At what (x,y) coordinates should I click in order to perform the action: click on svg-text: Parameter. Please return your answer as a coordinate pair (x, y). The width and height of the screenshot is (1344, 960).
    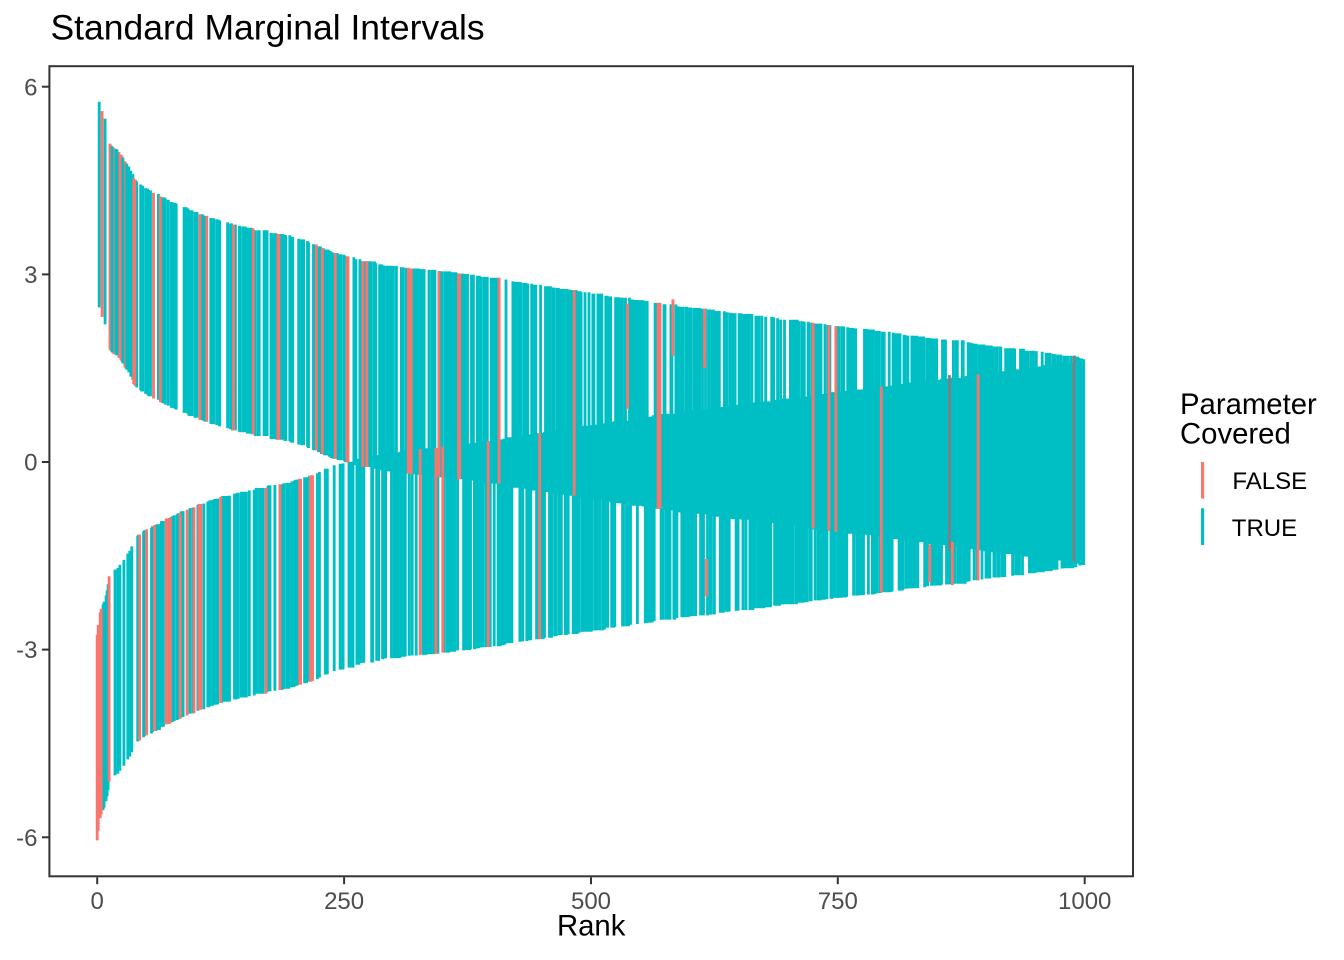
    Looking at the image, I should click on (1248, 404).